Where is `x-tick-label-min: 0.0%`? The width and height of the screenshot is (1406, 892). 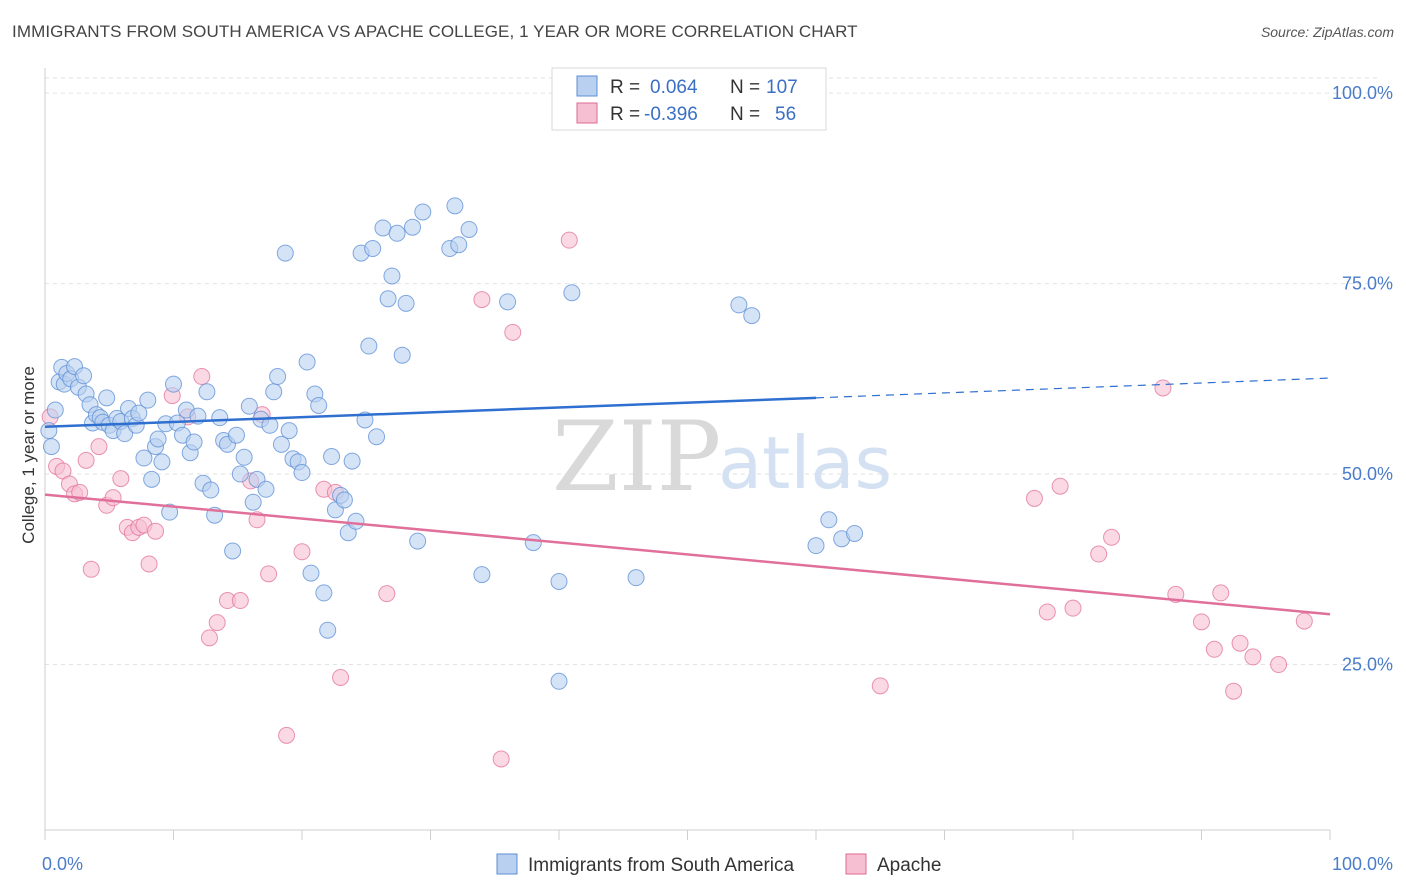
x-tick-label-min: 0.0% is located at coordinates (62, 864).